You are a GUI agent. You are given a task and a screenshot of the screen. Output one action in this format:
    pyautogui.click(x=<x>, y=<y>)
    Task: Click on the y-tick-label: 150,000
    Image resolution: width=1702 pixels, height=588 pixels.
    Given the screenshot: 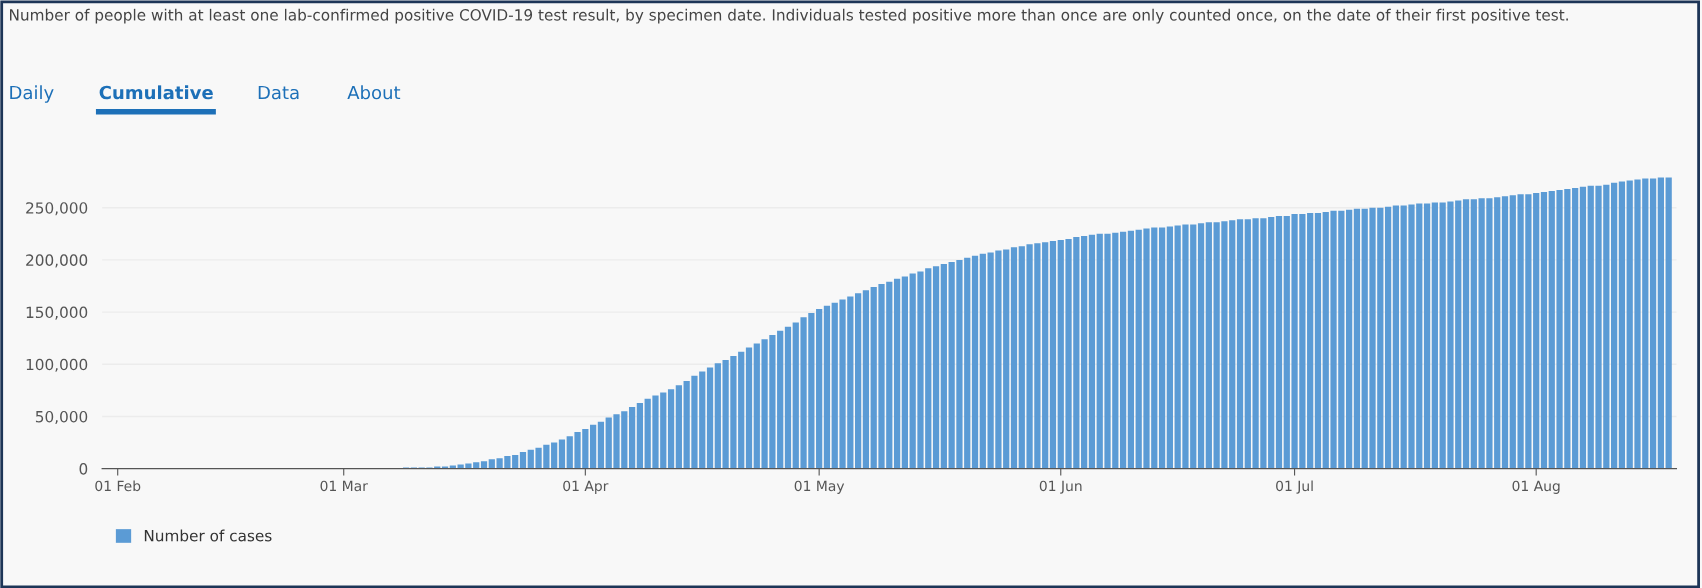 What is the action you would take?
    pyautogui.click(x=57, y=313)
    